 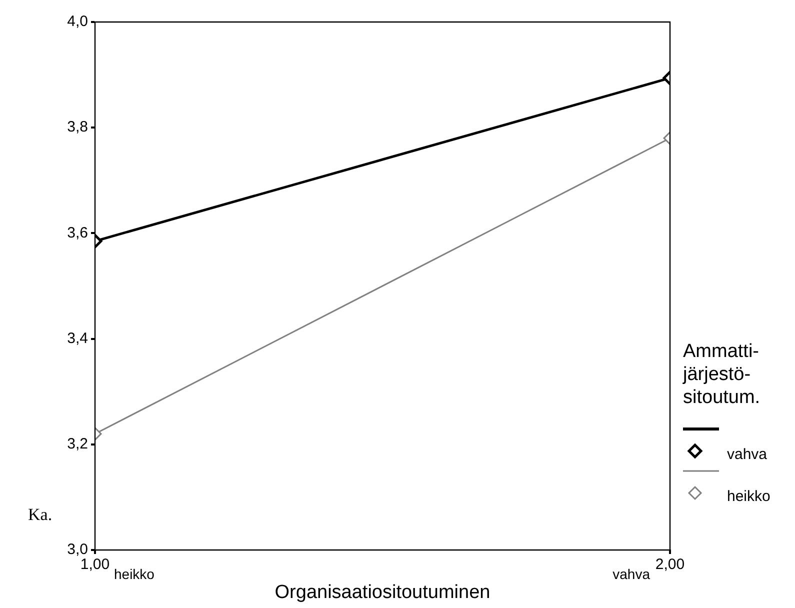 What do you see at coordinates (77, 127) in the screenshot?
I see `y-tick-label: 3,8` at bounding box center [77, 127].